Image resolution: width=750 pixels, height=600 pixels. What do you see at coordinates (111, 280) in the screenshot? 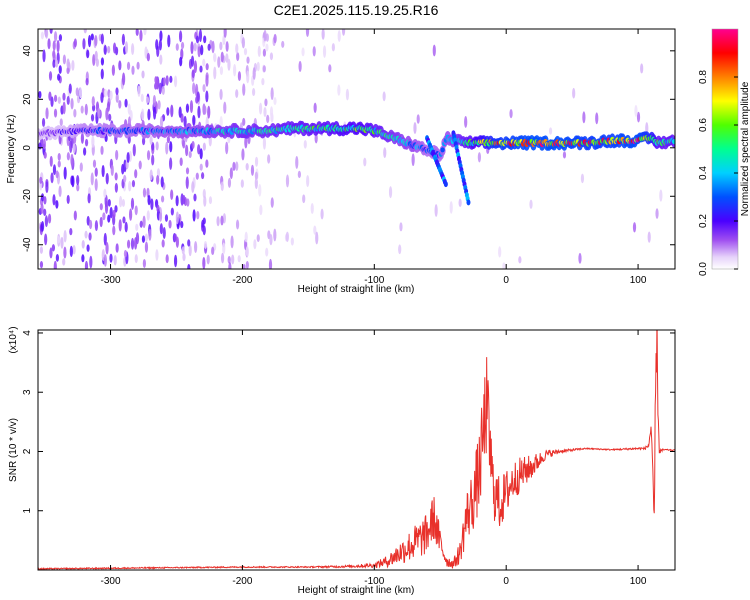
I see `x-tick-label: -300` at bounding box center [111, 280].